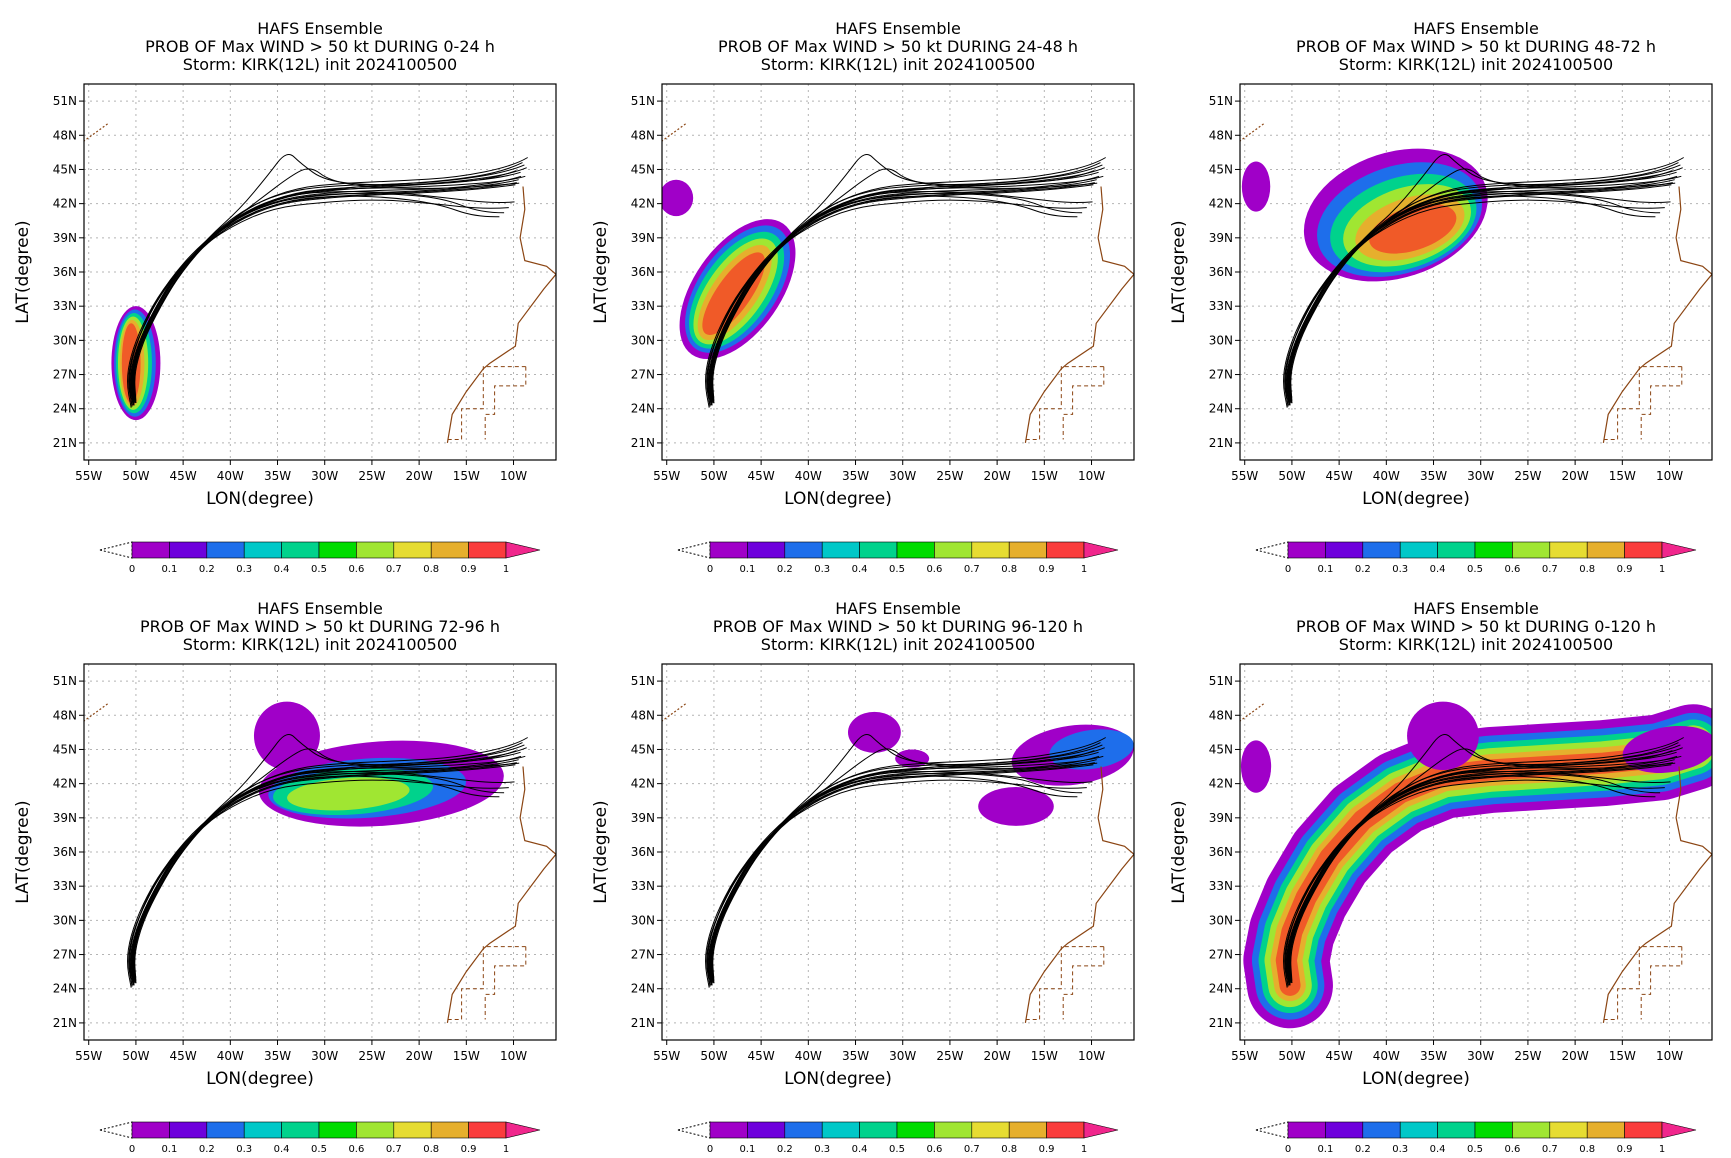 The height and width of the screenshot is (1158, 1731). I want to click on colorbar-label: 0.2, so click(785, 569).